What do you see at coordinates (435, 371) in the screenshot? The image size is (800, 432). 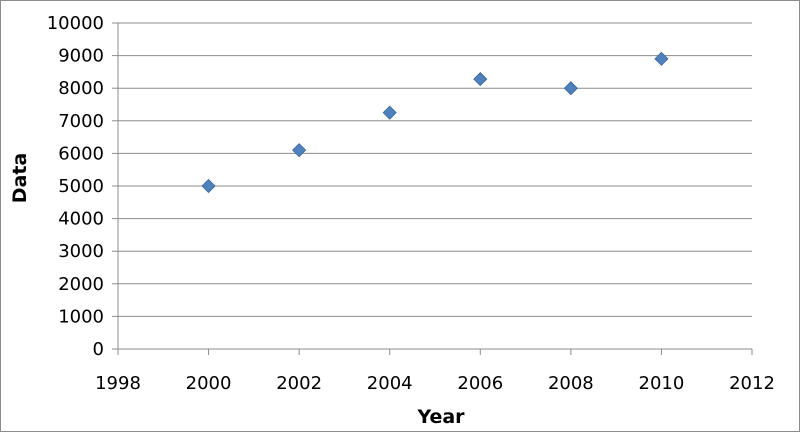 I see `x-axis-ticks: 1998 2000 2002 2004 2006 2008 2010 2012` at bounding box center [435, 371].